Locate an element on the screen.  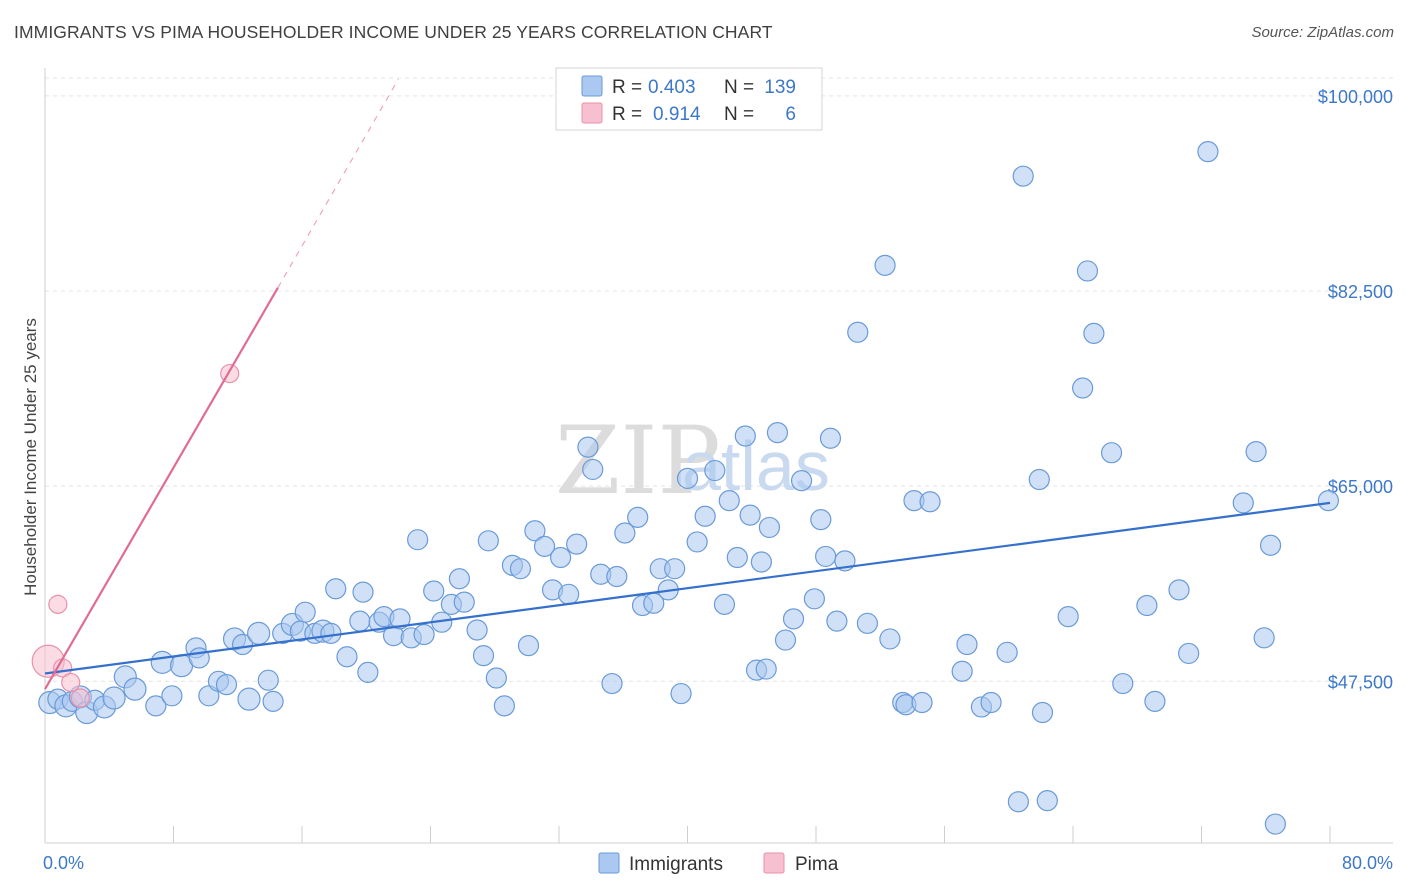
bottom-legend-swatch-immigrants is located at coordinates (609, 863).